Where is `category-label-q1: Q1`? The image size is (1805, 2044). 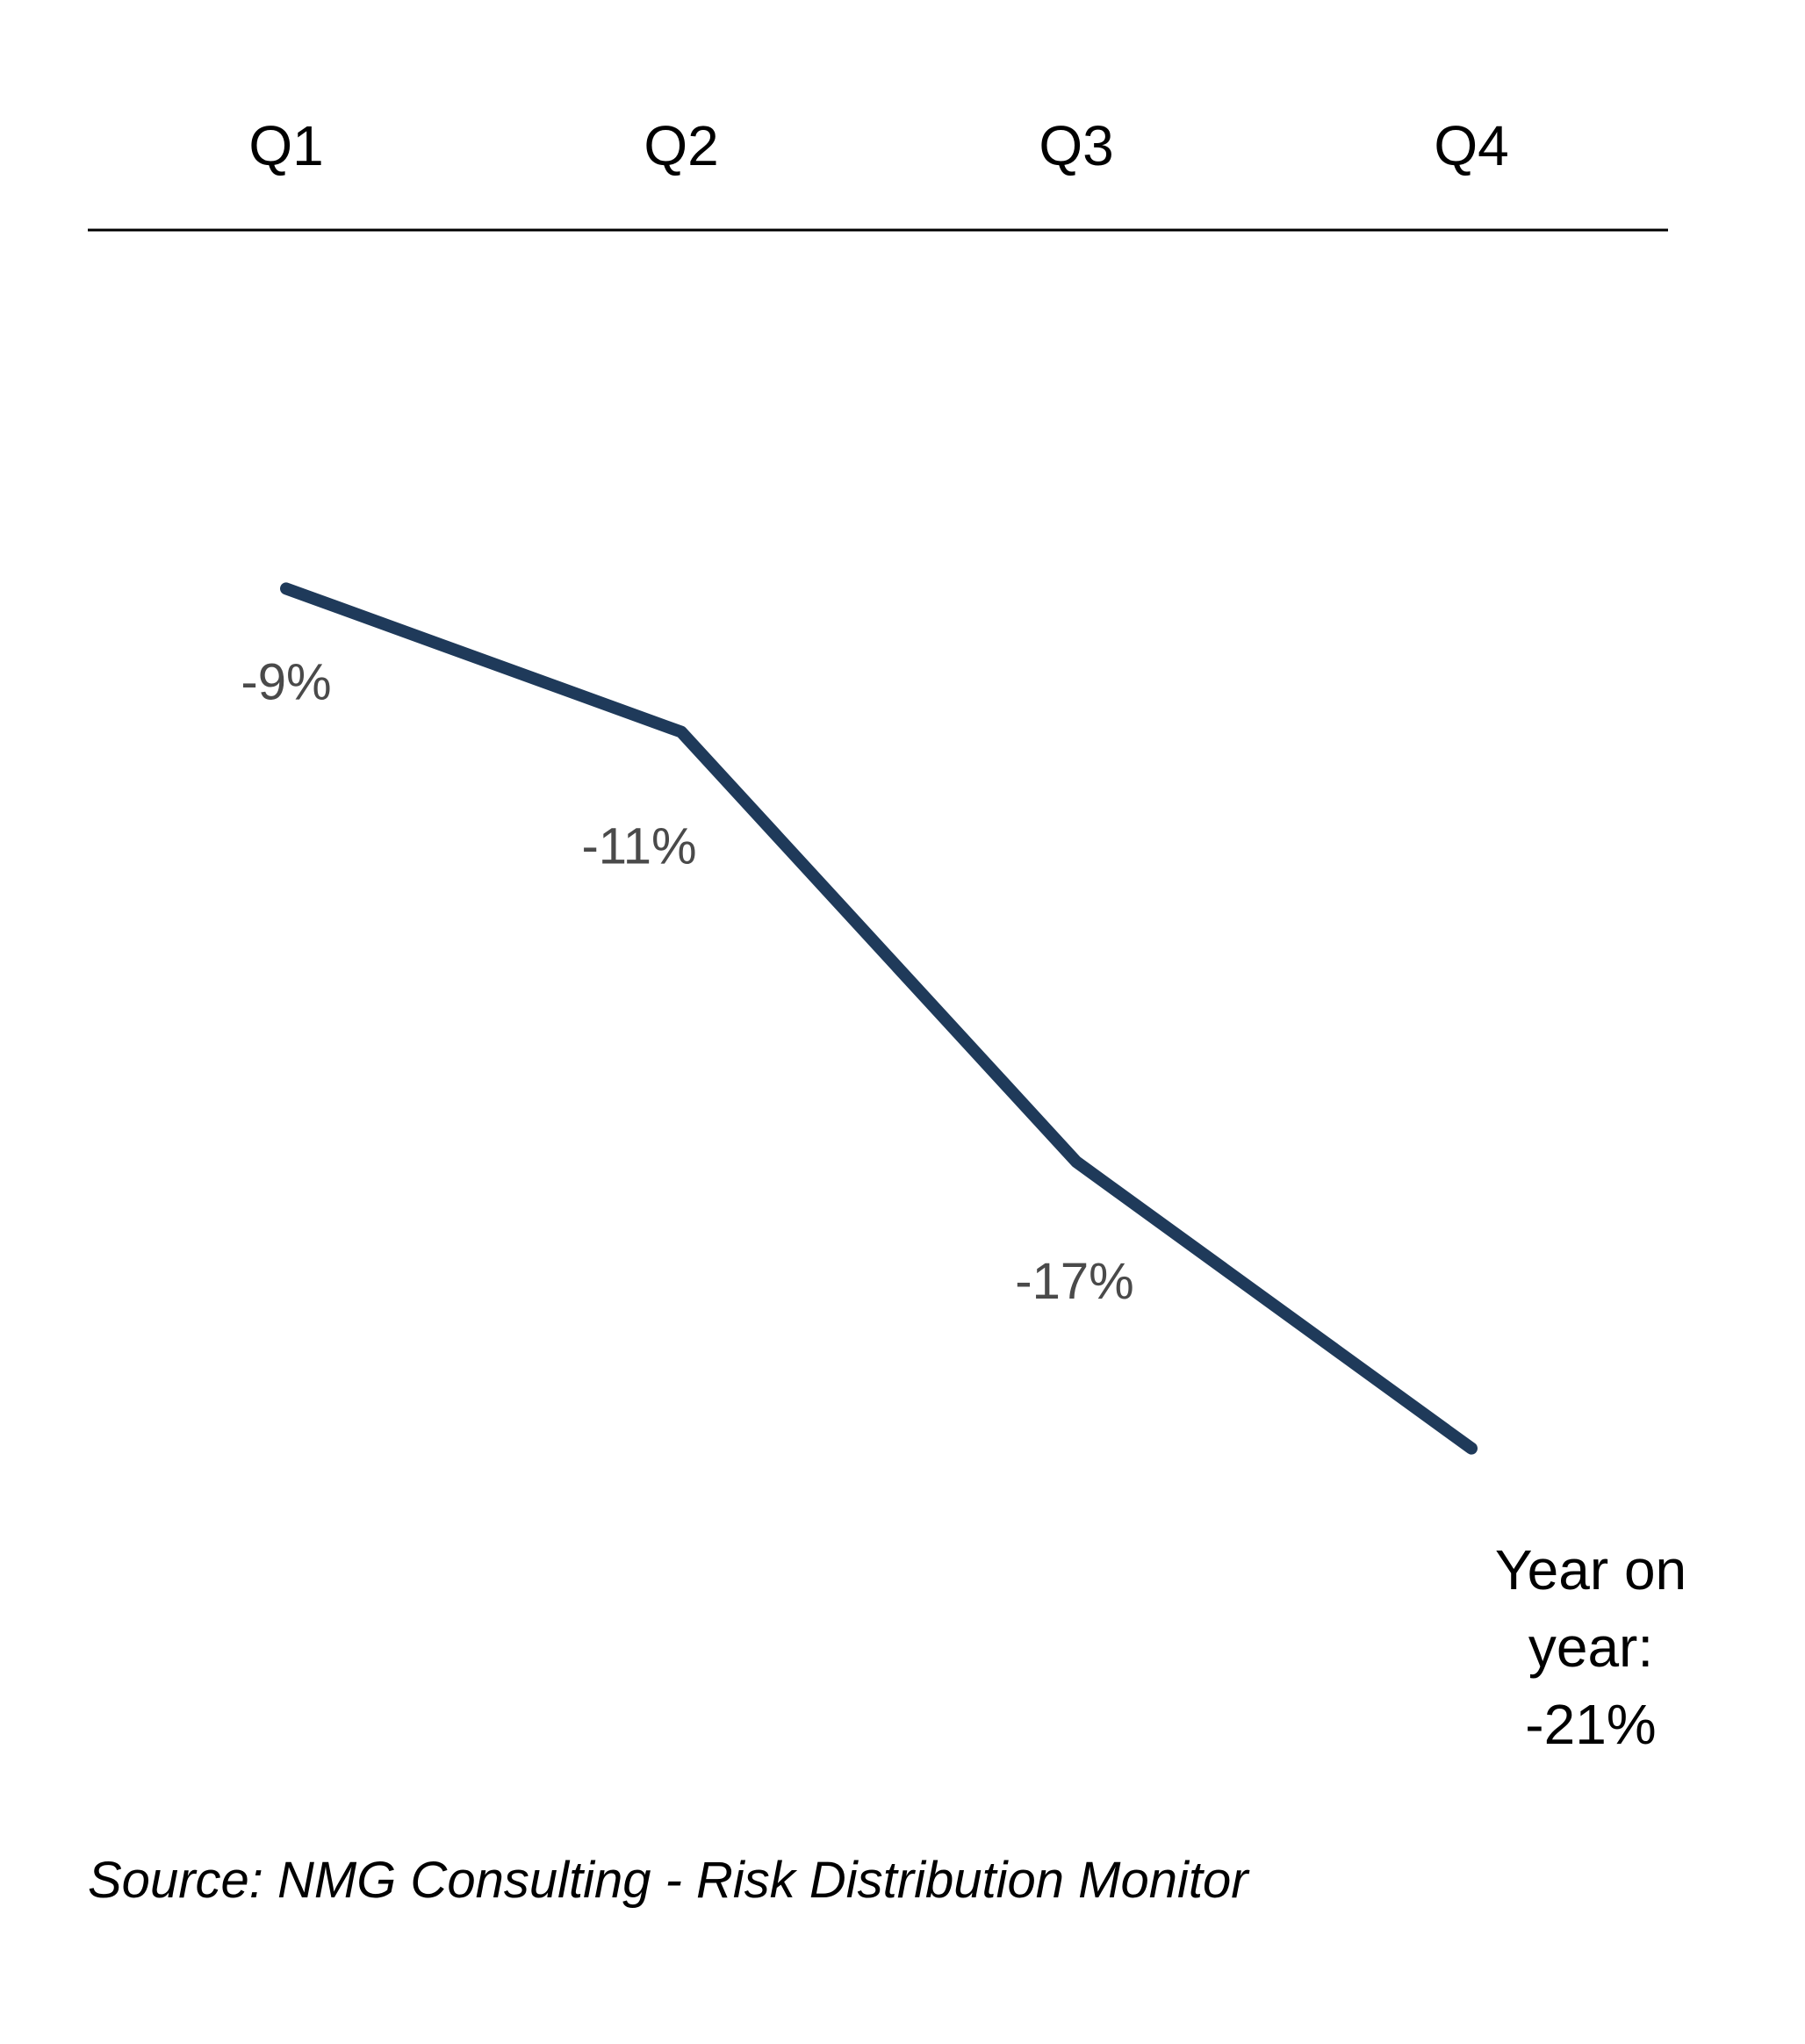 category-label-q1: Q1 is located at coordinates (286, 145).